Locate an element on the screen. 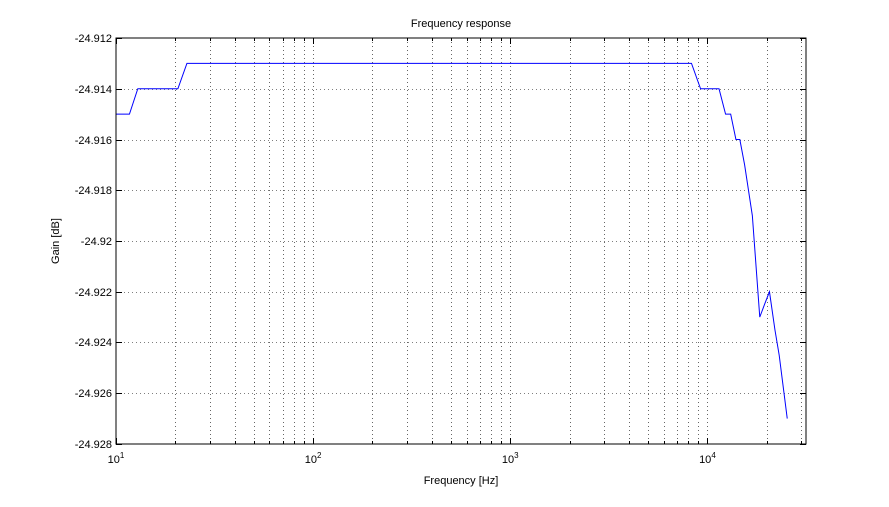  y-tick-label: -24.926 is located at coordinates (93, 394).